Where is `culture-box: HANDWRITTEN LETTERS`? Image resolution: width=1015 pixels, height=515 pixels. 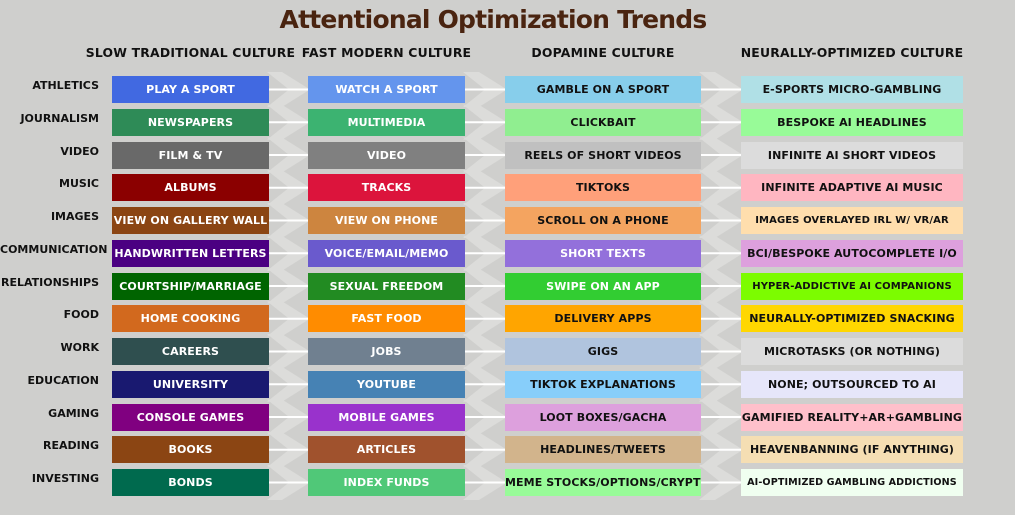 culture-box: HANDWRITTEN LETTERS is located at coordinates (190, 253).